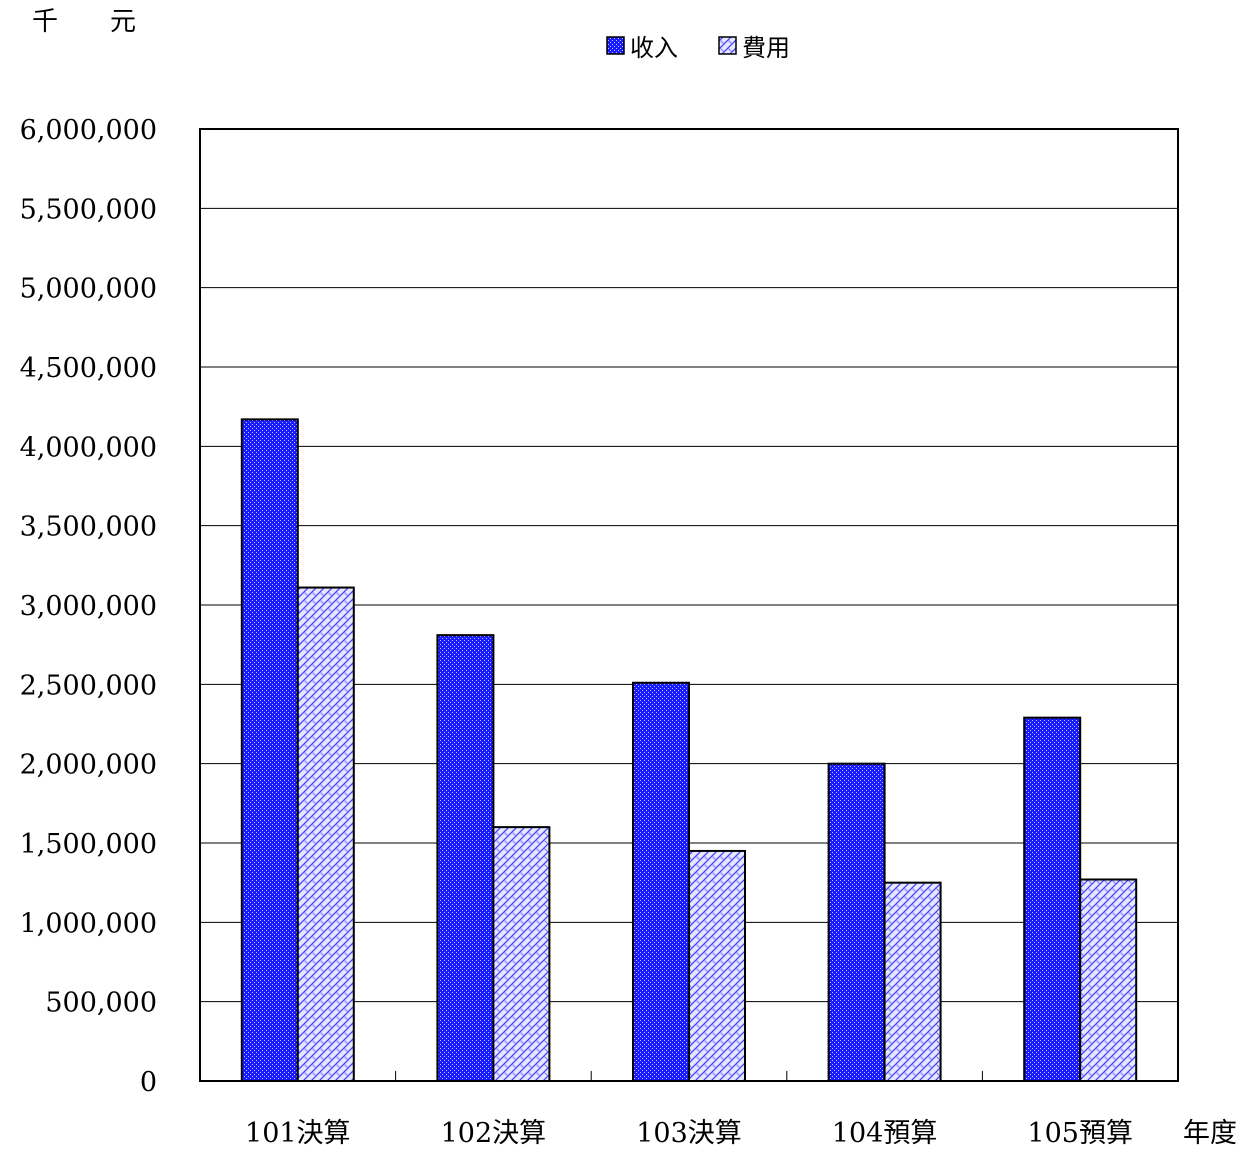 The height and width of the screenshot is (1149, 1248). I want to click on y-tick-label: 2,000,000, so click(88, 765).